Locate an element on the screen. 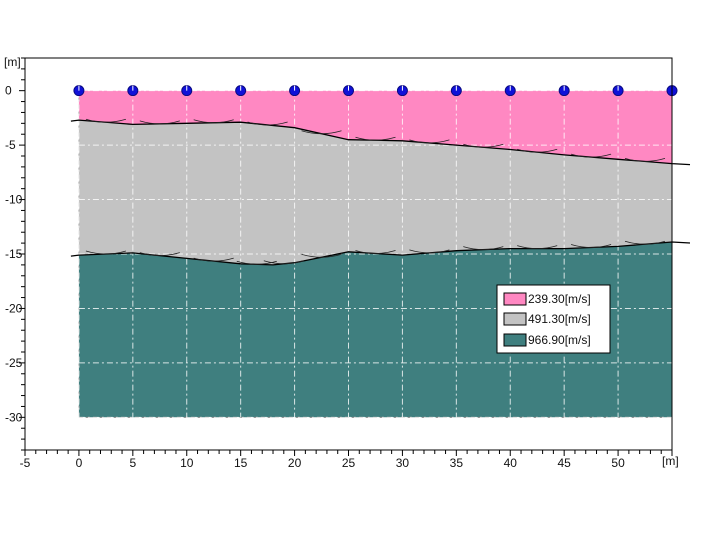 The width and height of the screenshot is (710, 537). y-tick-label: -15 is located at coordinates (14, 254).